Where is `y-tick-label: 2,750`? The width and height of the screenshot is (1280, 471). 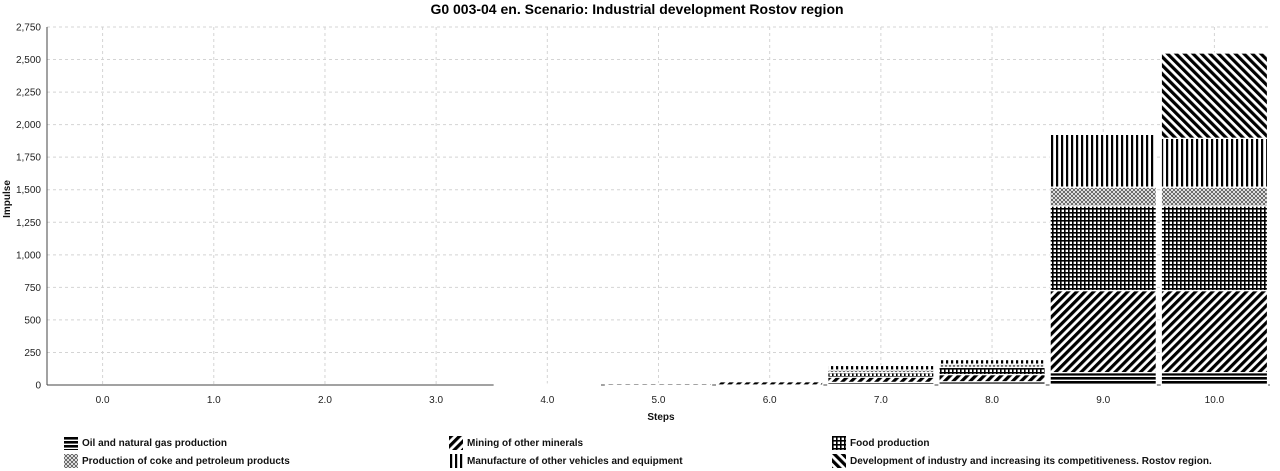 y-tick-label: 2,750 is located at coordinates (28, 28).